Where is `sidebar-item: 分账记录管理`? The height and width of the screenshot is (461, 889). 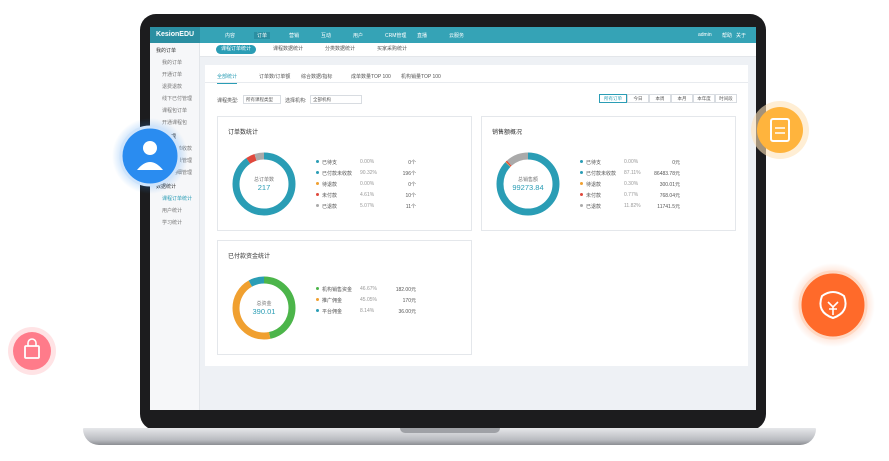
sidebar-item: 分账记录管理 is located at coordinates (177, 161).